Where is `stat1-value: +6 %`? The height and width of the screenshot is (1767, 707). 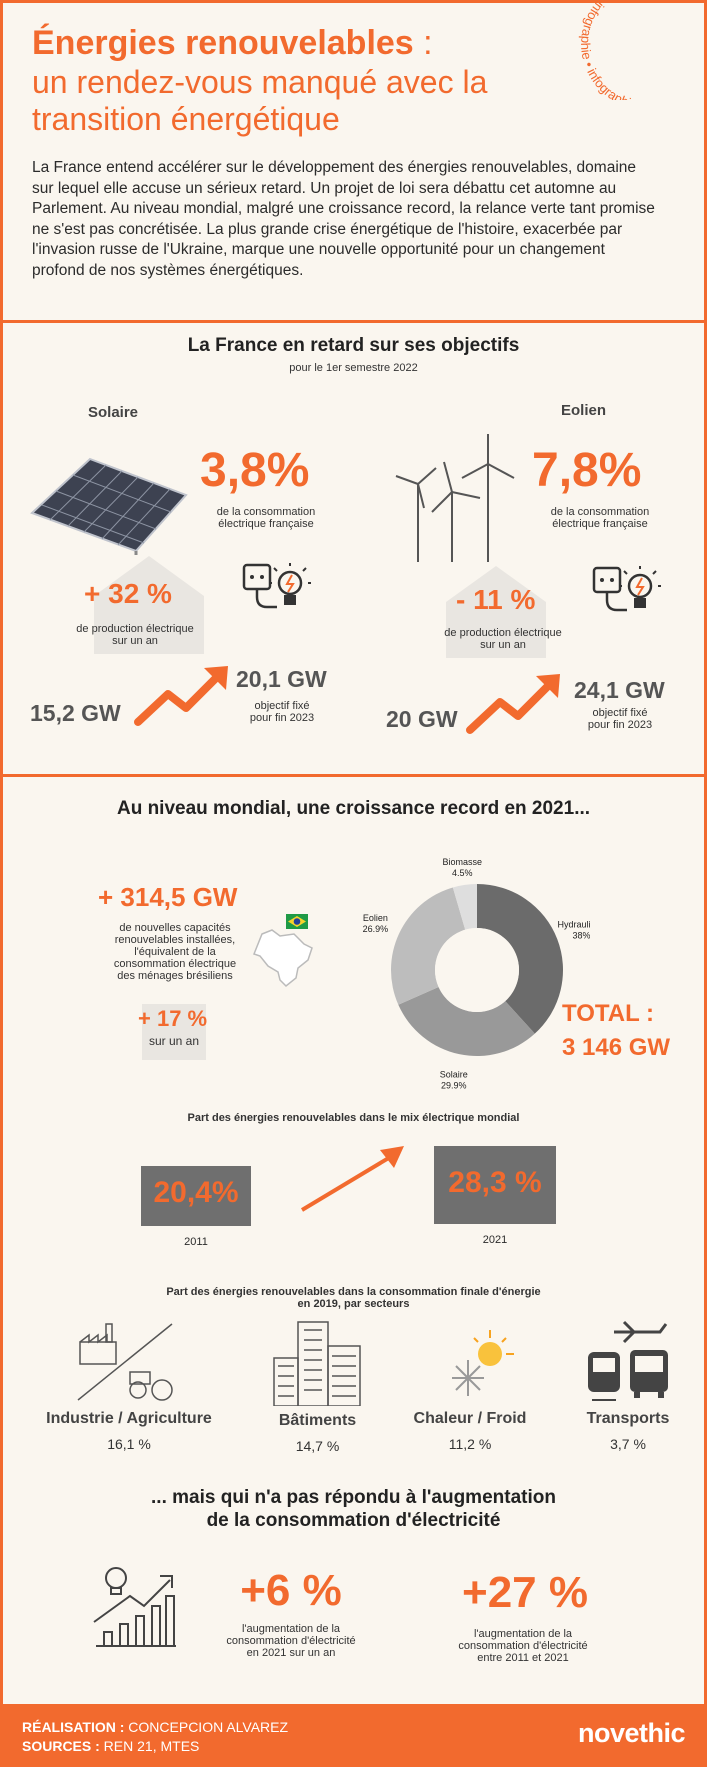
stat1-value: +6 % is located at coordinates (291, 1590).